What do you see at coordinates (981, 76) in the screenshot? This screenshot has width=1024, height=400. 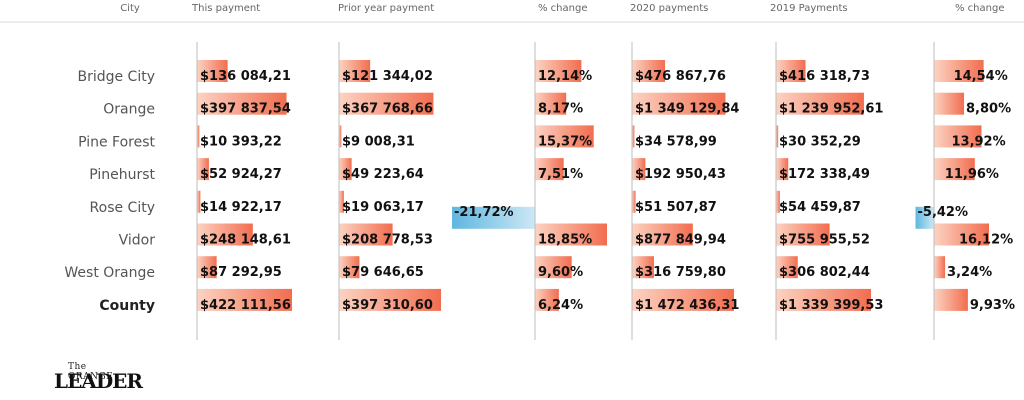 I see `value-label-change2: 14,54%` at bounding box center [981, 76].